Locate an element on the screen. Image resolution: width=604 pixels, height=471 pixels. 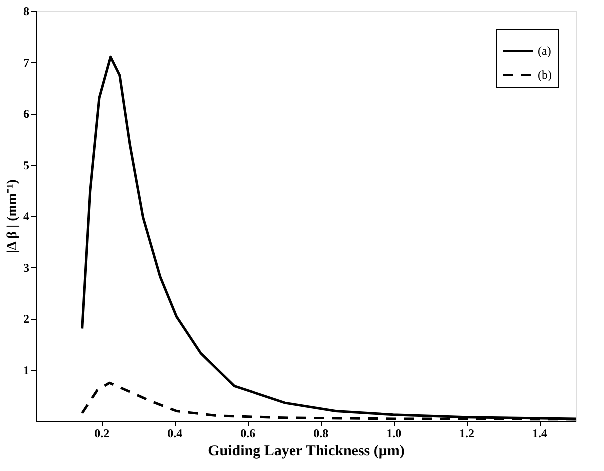
y-tick-label: 6 is located at coordinates (27, 114).